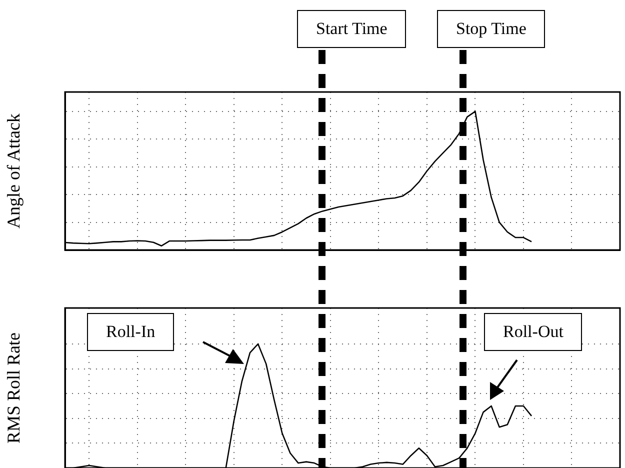 The width and height of the screenshot is (625, 468). What do you see at coordinates (533, 332) in the screenshot?
I see `text: Roll-Out` at bounding box center [533, 332].